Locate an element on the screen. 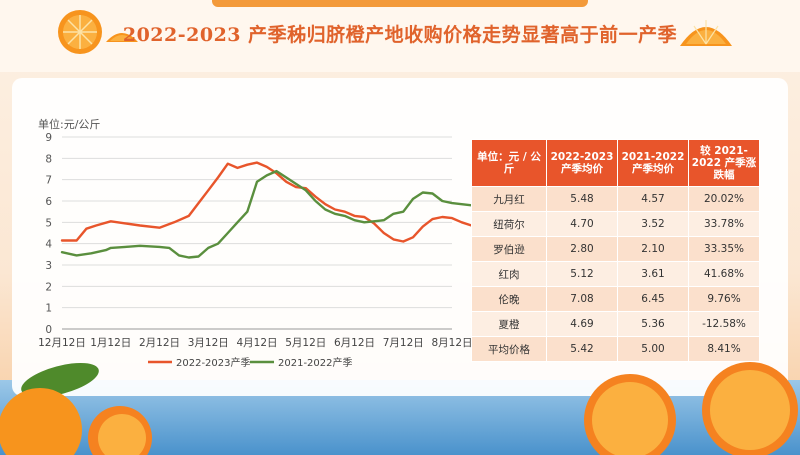 This screenshot has height=455, width=800. table-row: 罗伯逊 2.80 2.10 33.35% is located at coordinates (615, 249).